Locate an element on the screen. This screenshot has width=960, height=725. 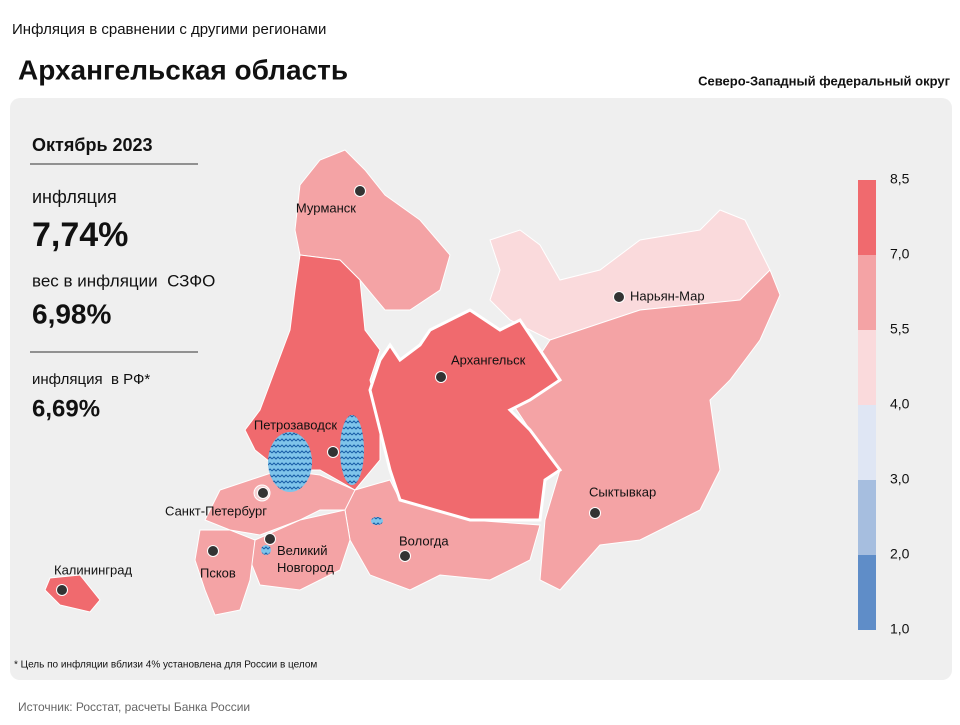
legend-label: 1,0 is located at coordinates (900, 629).